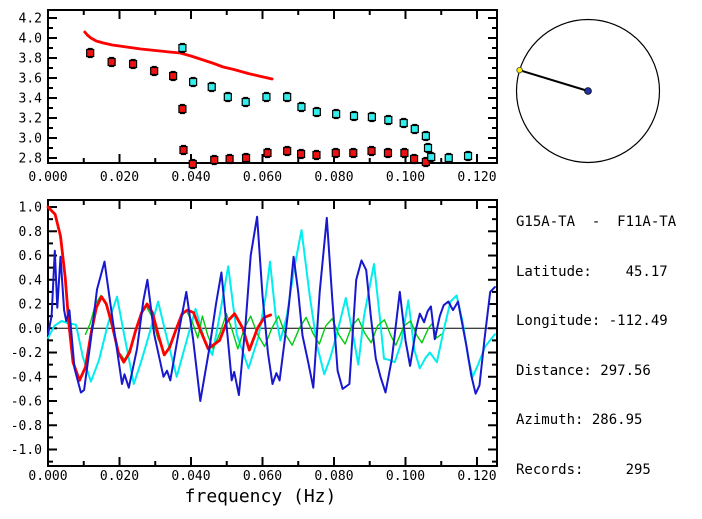  Describe the element at coordinates (31, 99) in the screenshot. I see `dispersion-y-tick-label: 3.4` at that location.